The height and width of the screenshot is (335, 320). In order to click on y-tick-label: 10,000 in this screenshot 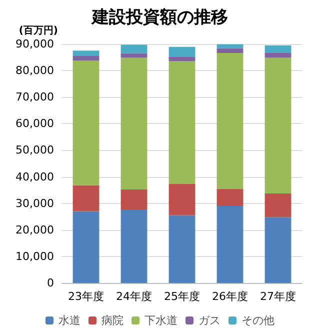, I will do `click(35, 256)`.